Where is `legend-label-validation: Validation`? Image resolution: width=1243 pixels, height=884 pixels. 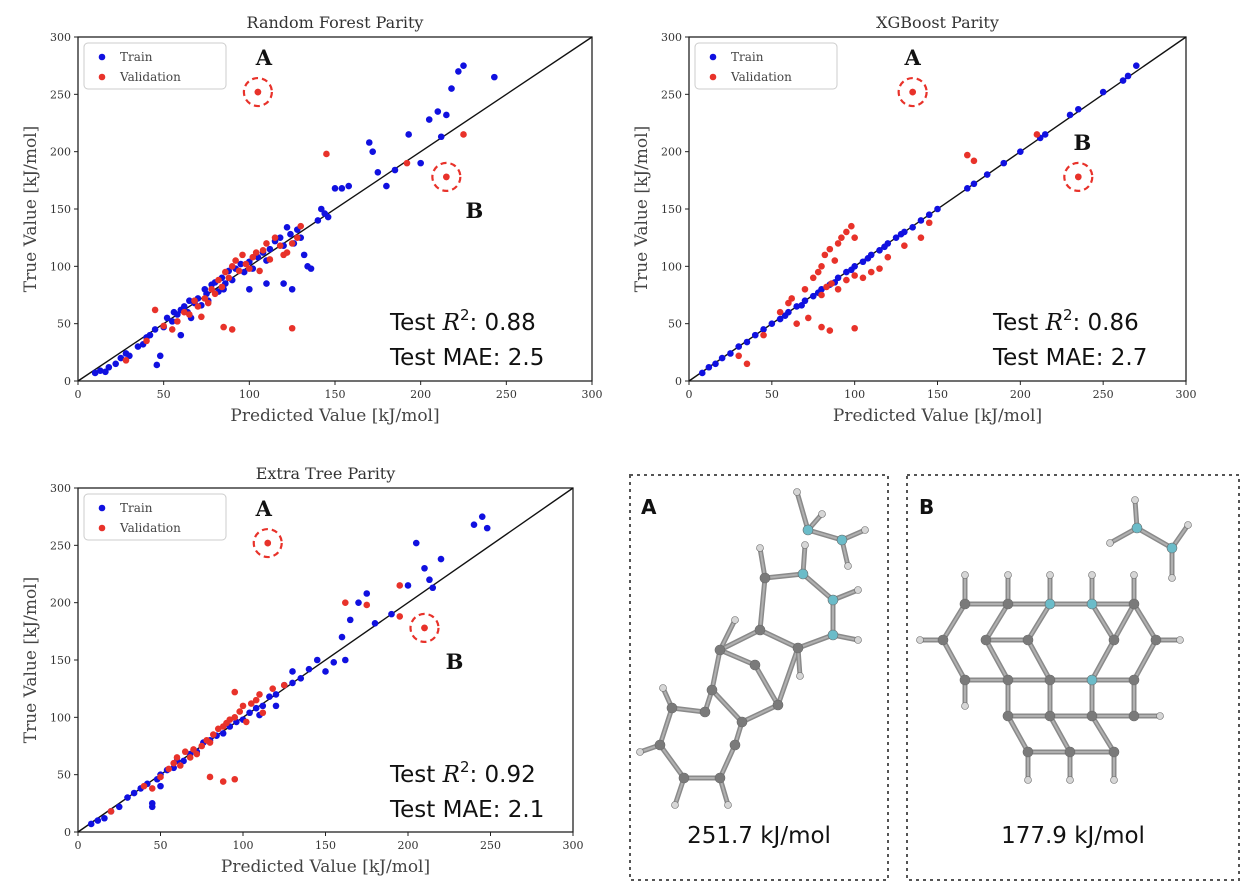
legend-label-validation: Validation is located at coordinates (150, 77).